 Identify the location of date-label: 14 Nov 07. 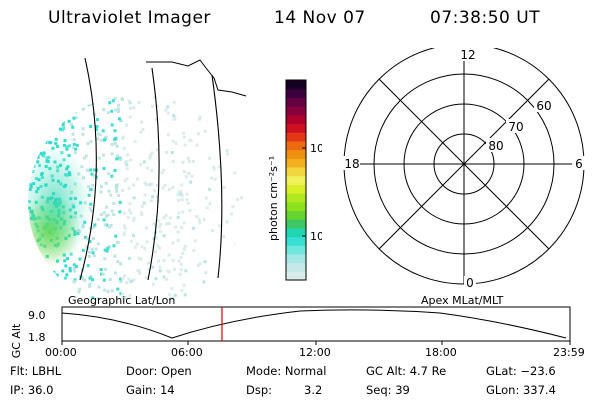
(320, 18).